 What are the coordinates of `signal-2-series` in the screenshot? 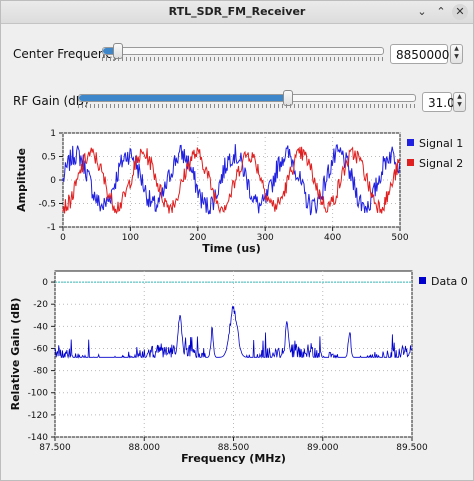 It's located at (231, 180).